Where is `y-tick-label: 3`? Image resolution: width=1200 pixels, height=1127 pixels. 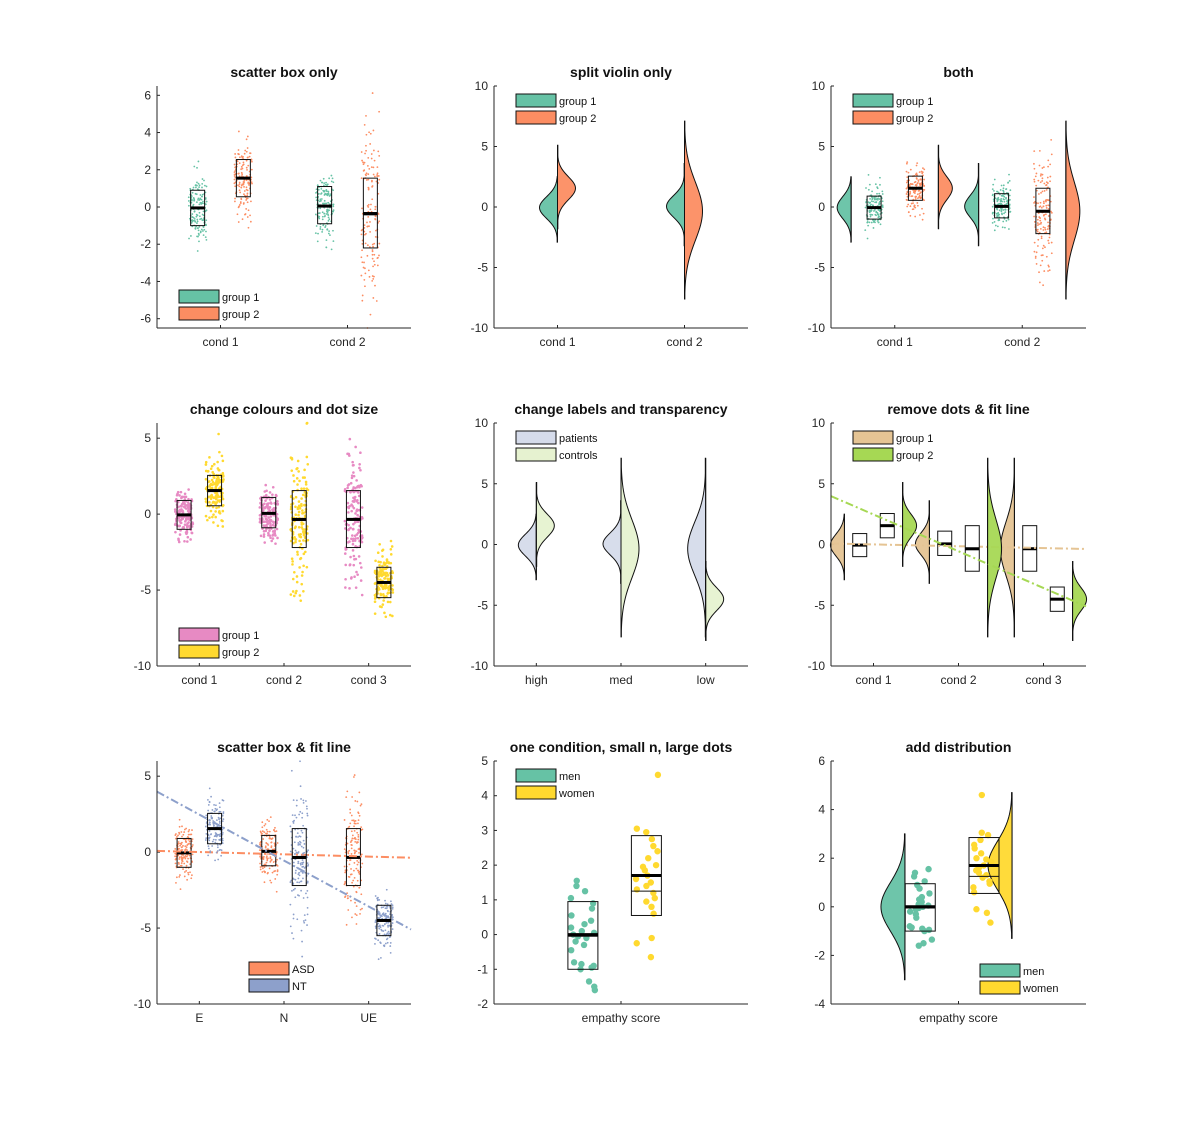 y-tick-label: 3 is located at coordinates (484, 830).